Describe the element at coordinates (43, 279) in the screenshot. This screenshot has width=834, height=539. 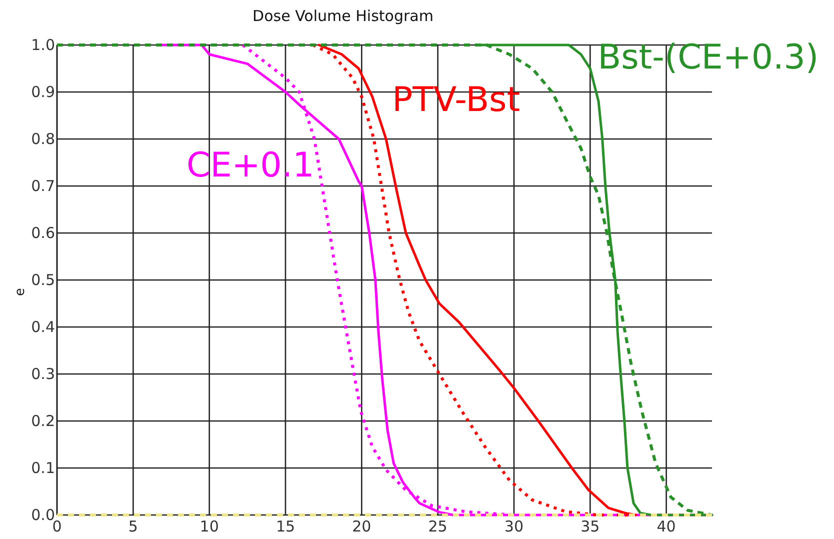
I see `y-tick-label: 0.5` at that location.